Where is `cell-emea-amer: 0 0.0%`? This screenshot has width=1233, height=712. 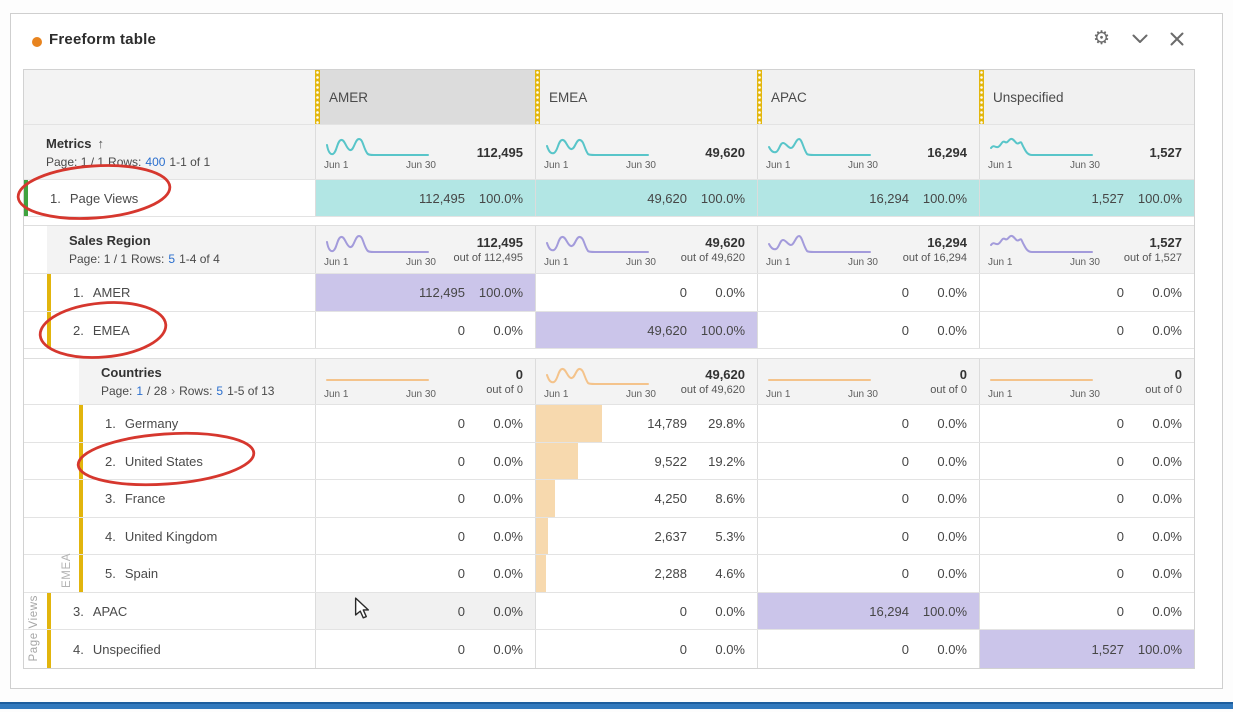 cell-emea-amer: 0 0.0% is located at coordinates (425, 330).